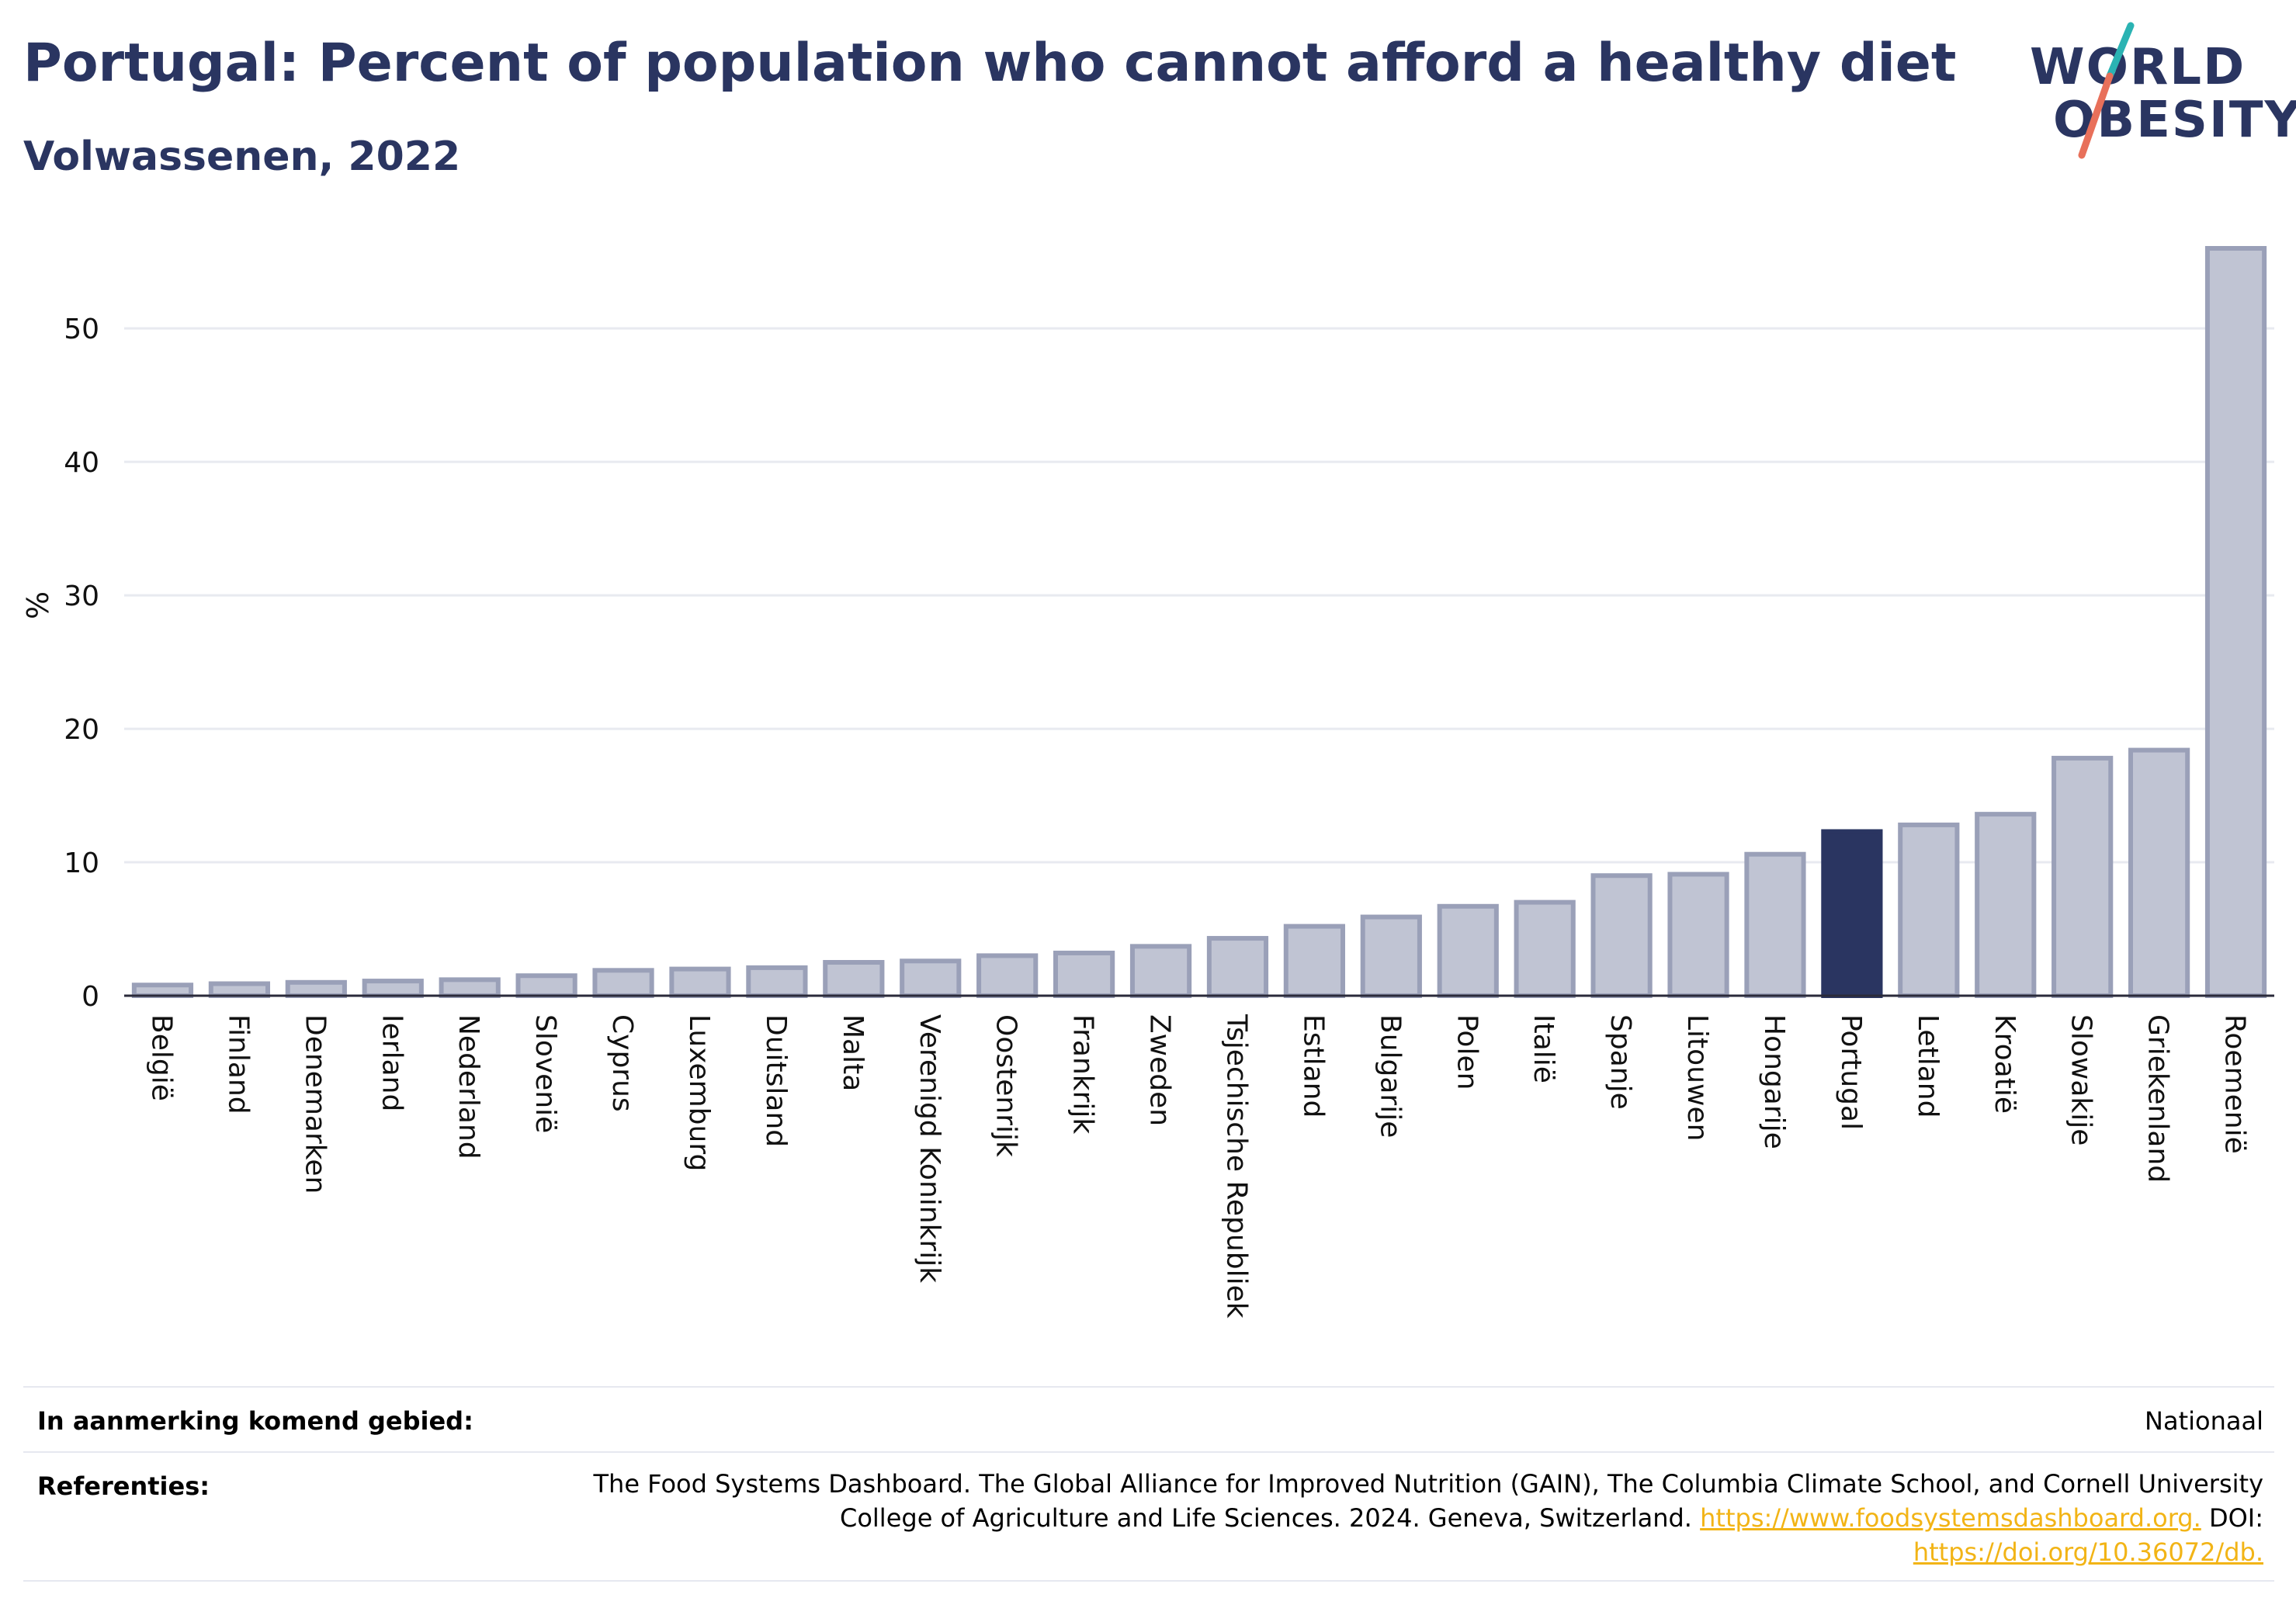 The image size is (2296, 1622). Describe the element at coordinates (622, 1063) in the screenshot. I see `x-tick-label: Cyprus` at that location.